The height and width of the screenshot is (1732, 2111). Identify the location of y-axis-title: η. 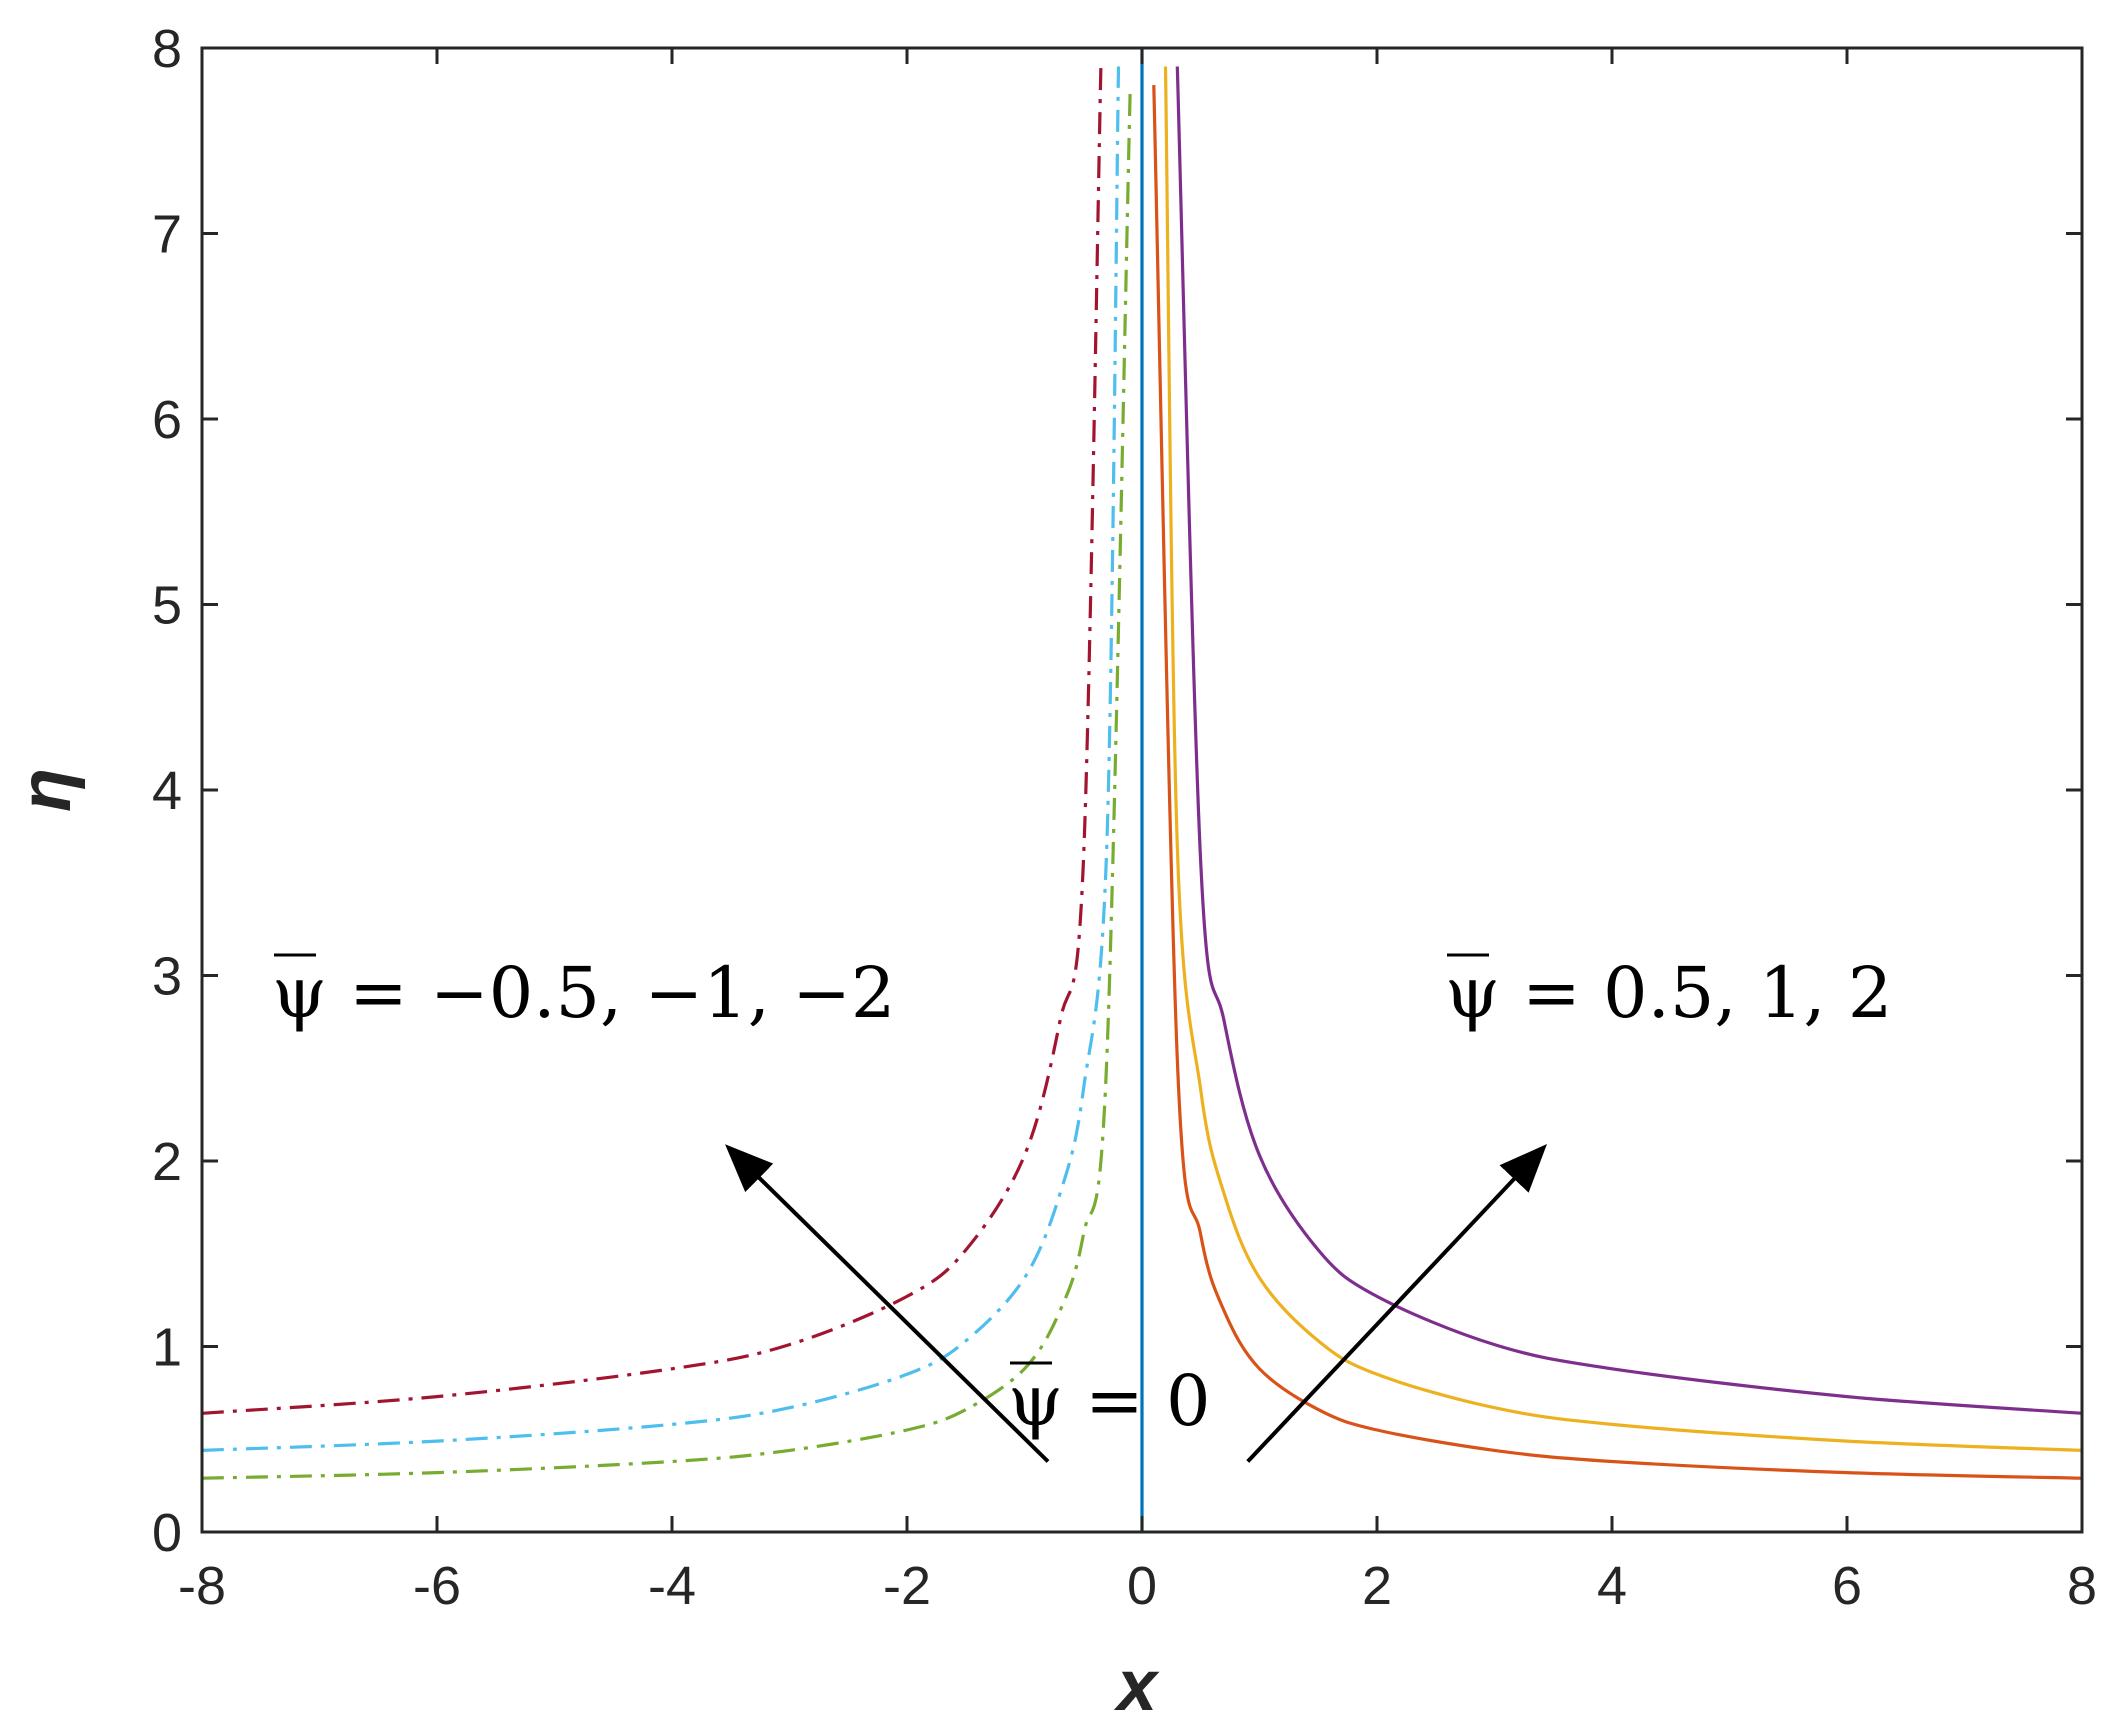
(46, 790).